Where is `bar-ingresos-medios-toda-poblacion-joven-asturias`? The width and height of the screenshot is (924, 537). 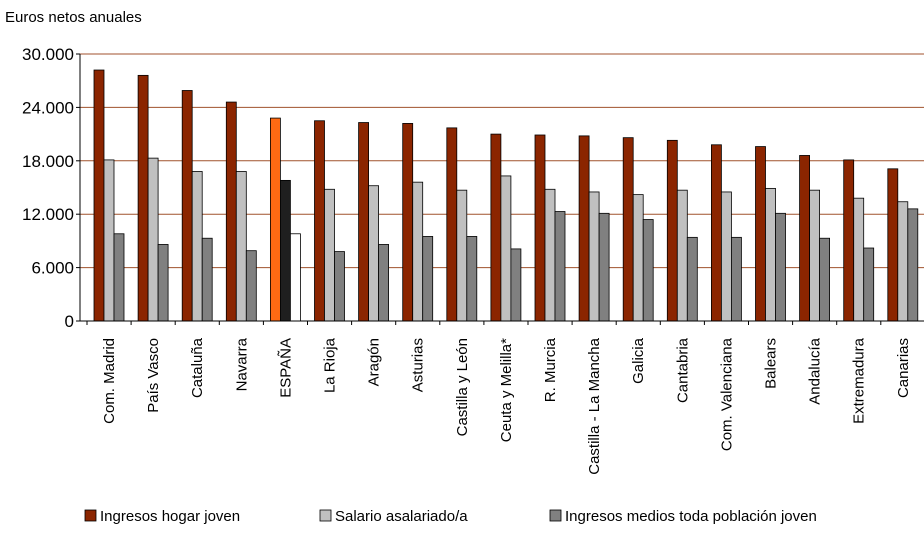 bar-ingresos-medios-toda-poblacion-joven-asturias is located at coordinates (428, 279).